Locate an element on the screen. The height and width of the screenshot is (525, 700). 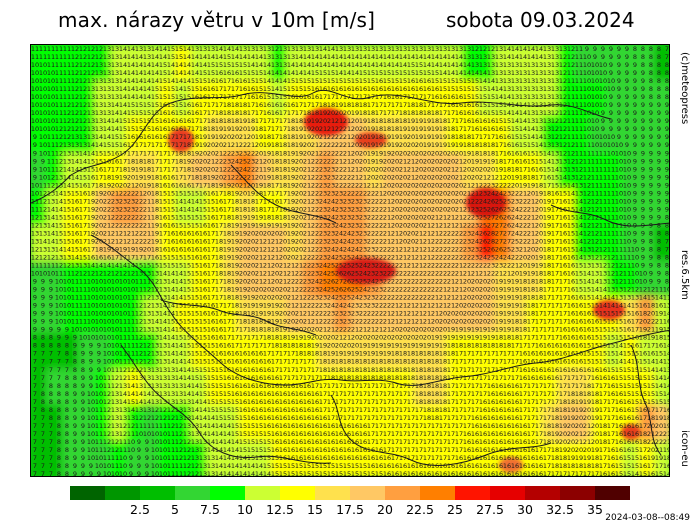
gust-value: 21 is located at coordinates (666, 434).